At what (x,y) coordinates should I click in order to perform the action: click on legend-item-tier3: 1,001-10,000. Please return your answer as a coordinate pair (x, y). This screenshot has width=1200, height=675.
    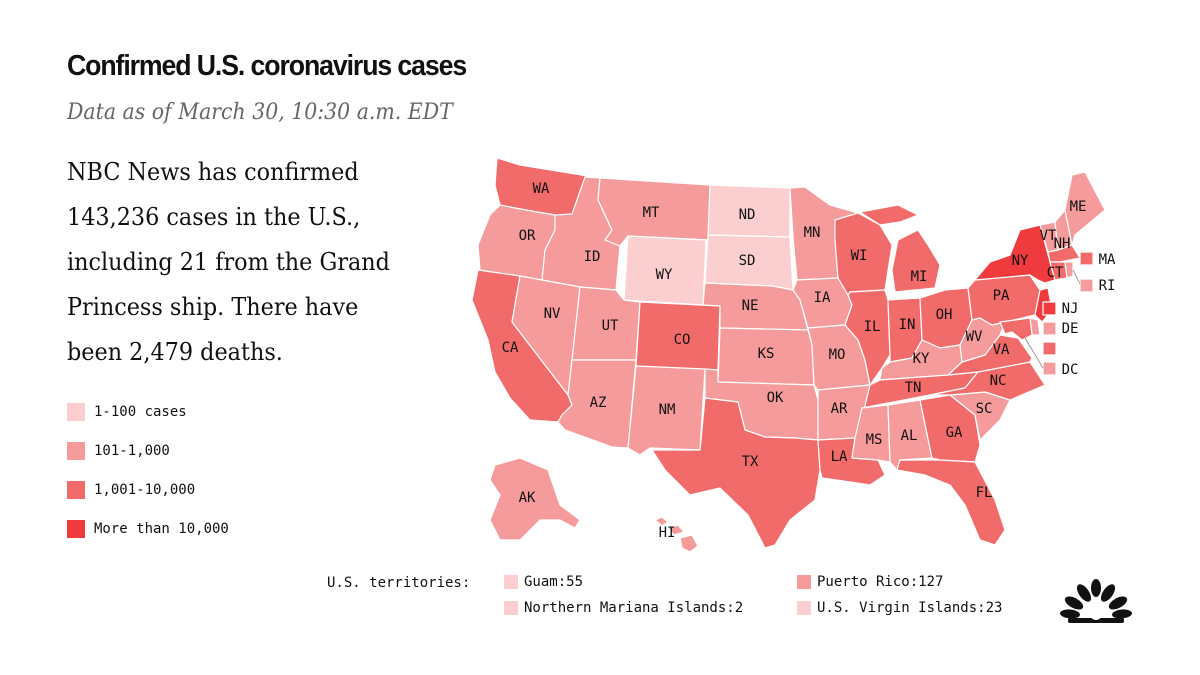
    Looking at the image, I should click on (148, 489).